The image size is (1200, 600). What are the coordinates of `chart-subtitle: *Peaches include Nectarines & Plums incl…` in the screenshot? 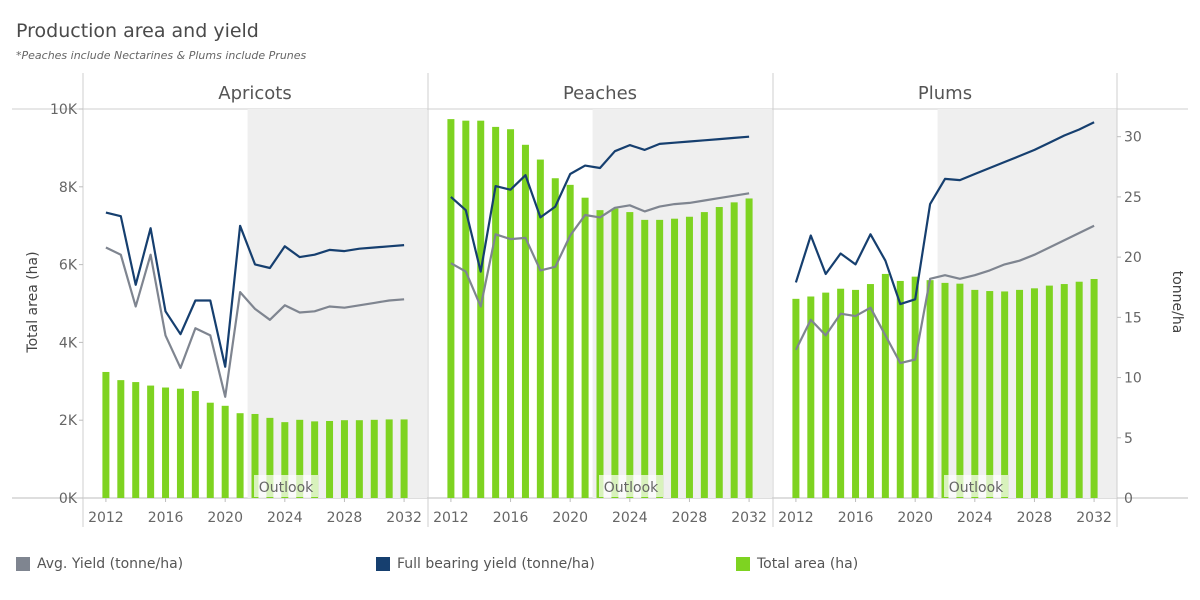 It's located at (161, 55).